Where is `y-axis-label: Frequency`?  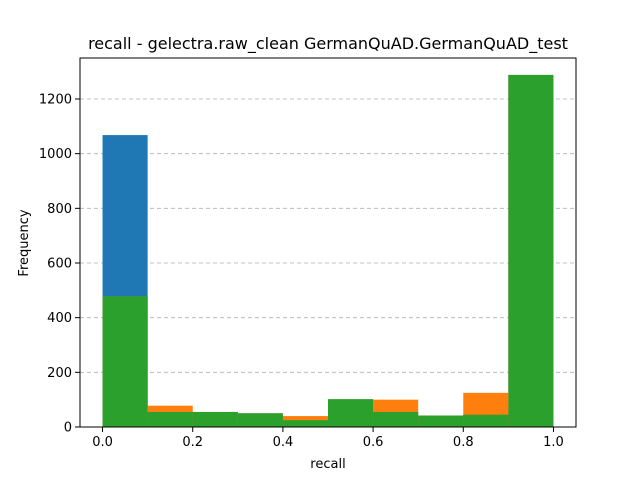
y-axis-label: Frequency is located at coordinates (24, 242).